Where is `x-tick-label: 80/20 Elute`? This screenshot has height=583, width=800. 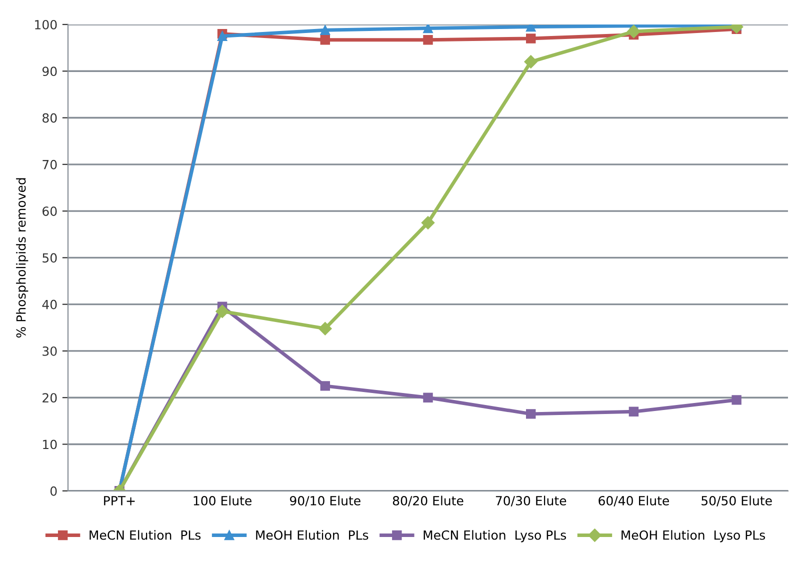
x-tick-label: 80/20 Elute is located at coordinates (428, 501).